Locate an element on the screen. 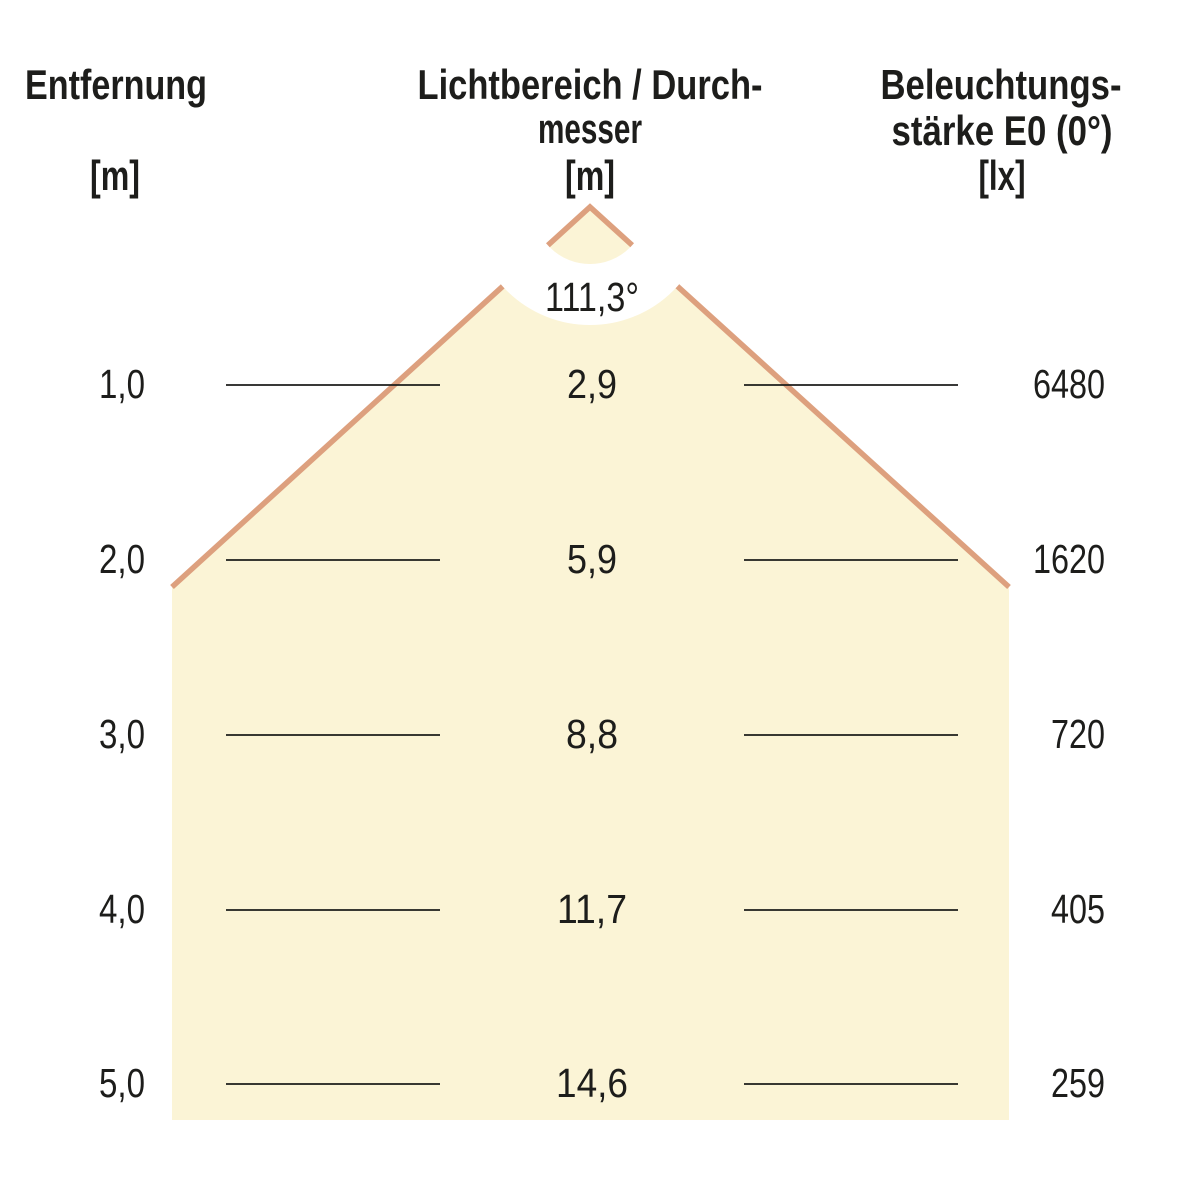 The width and height of the screenshot is (1182, 1182). header-diameter-title-line1: Lichtbereich / Durch- is located at coordinates (590, 84).